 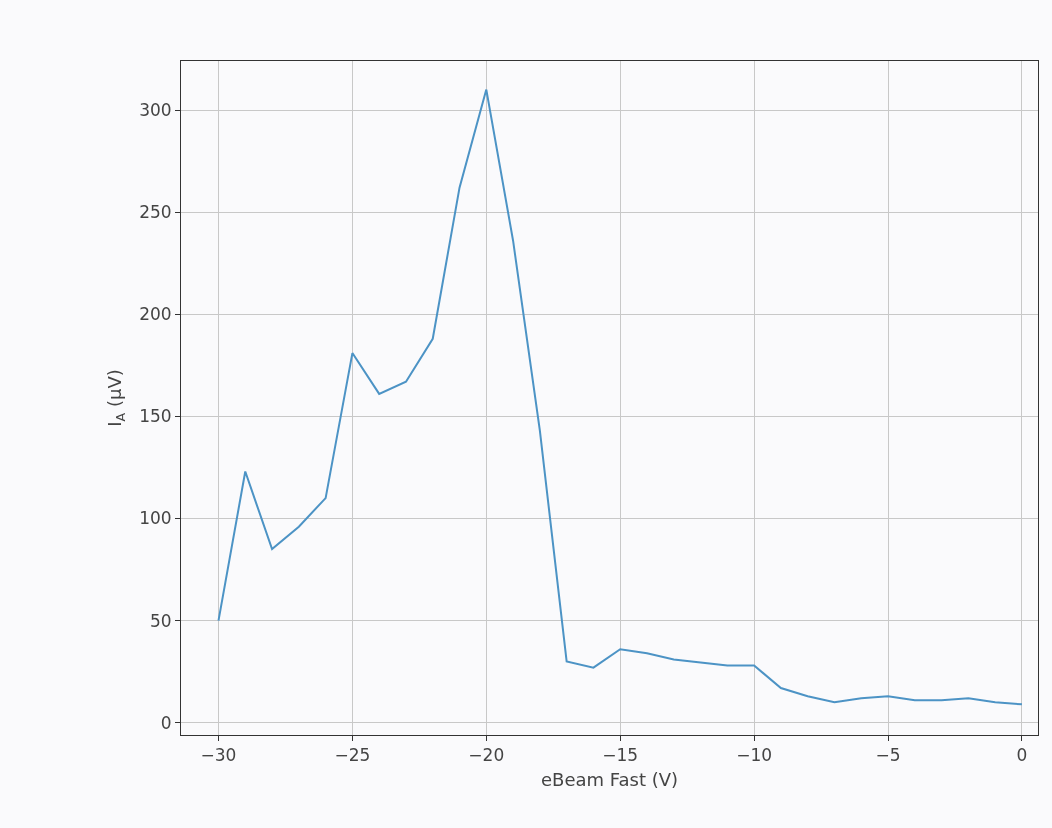 What do you see at coordinates (218, 755) in the screenshot?
I see `x-tick-label: −30` at bounding box center [218, 755].